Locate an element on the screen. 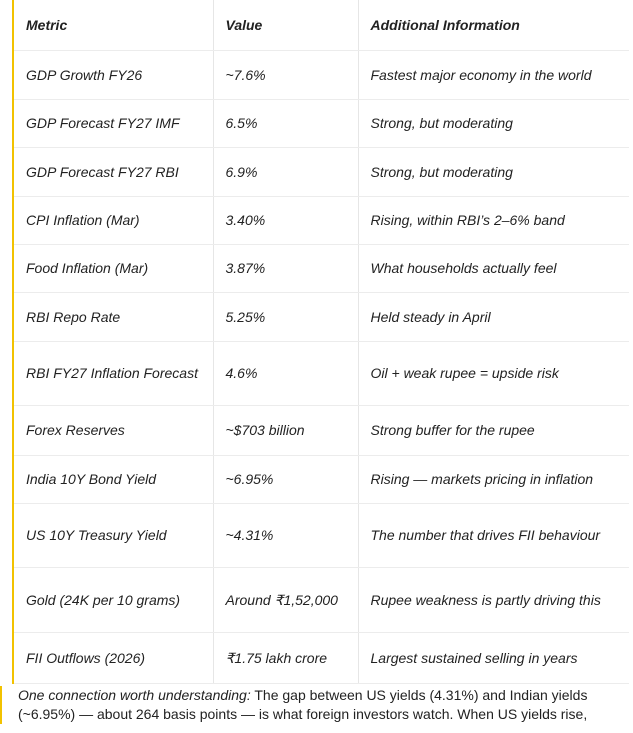 This screenshot has width=633, height=733. table-cell: Held steady in April is located at coordinates (493, 317).